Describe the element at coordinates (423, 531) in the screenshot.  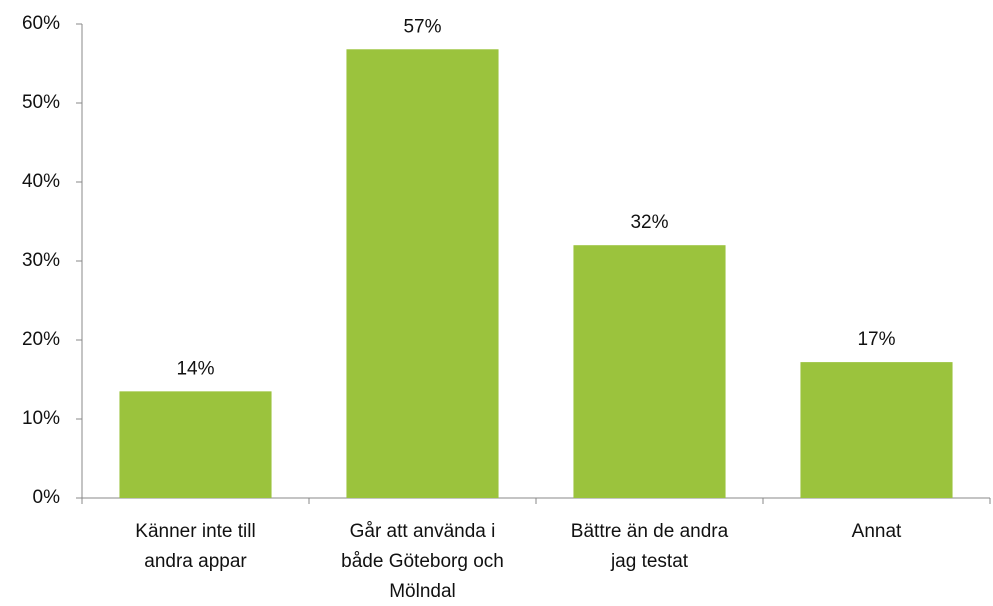
I see `x-tick-label: Går att använda i` at that location.